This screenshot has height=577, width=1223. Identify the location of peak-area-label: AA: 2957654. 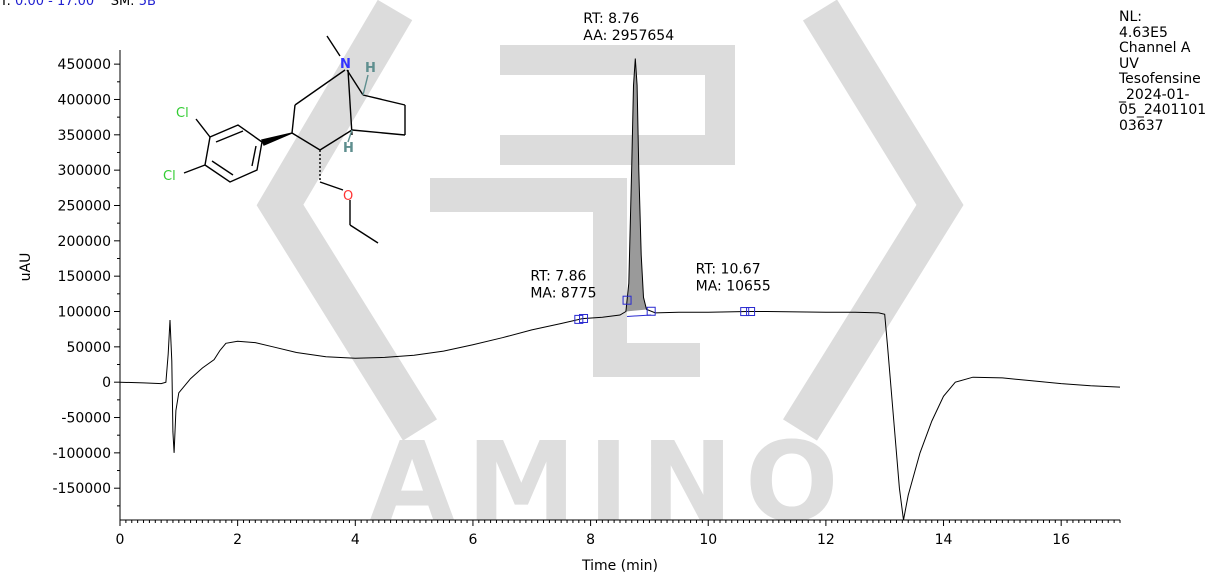
(628, 36).